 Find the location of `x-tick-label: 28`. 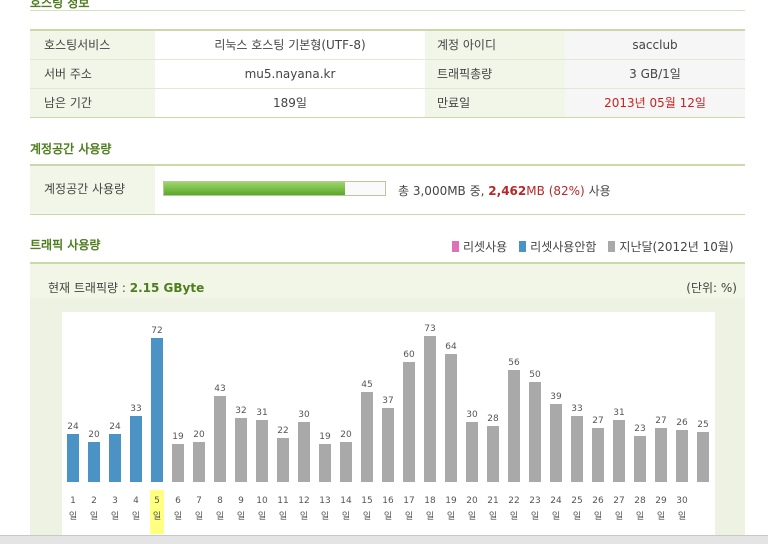

x-tick-label: 28 is located at coordinates (640, 501).